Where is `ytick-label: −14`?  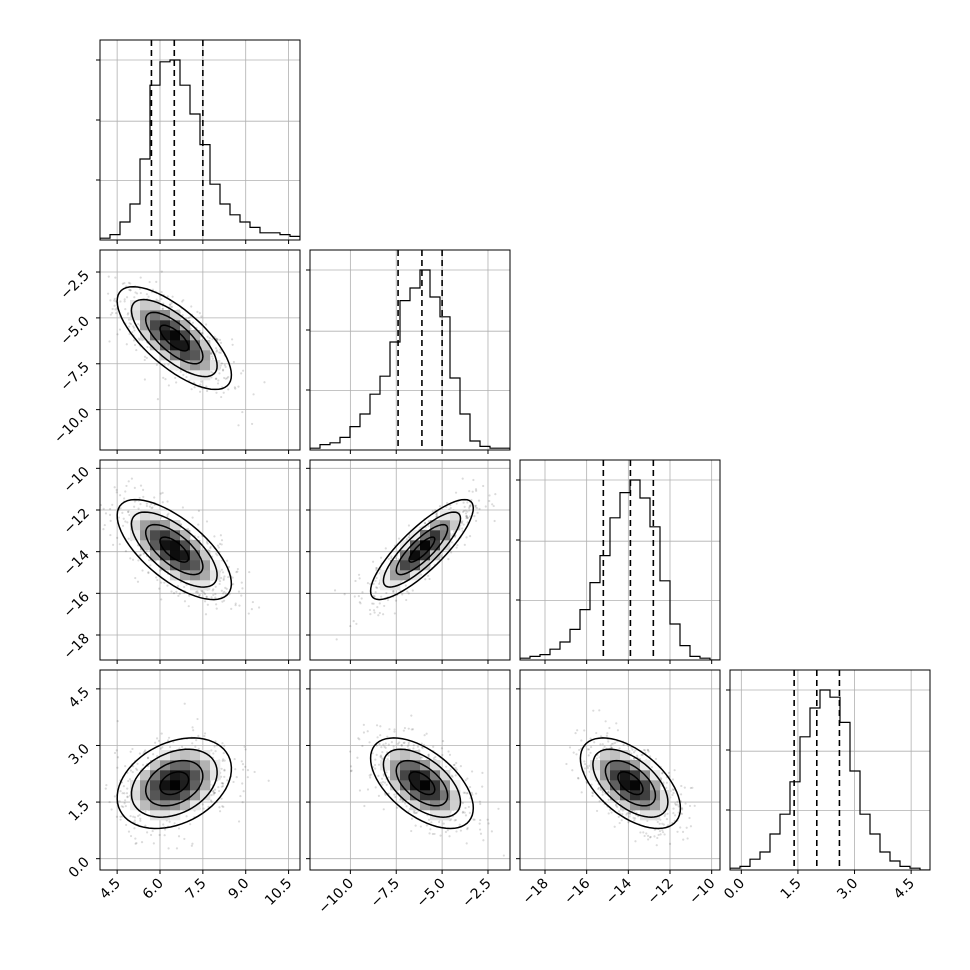 ytick-label: −14 is located at coordinates (77, 563).